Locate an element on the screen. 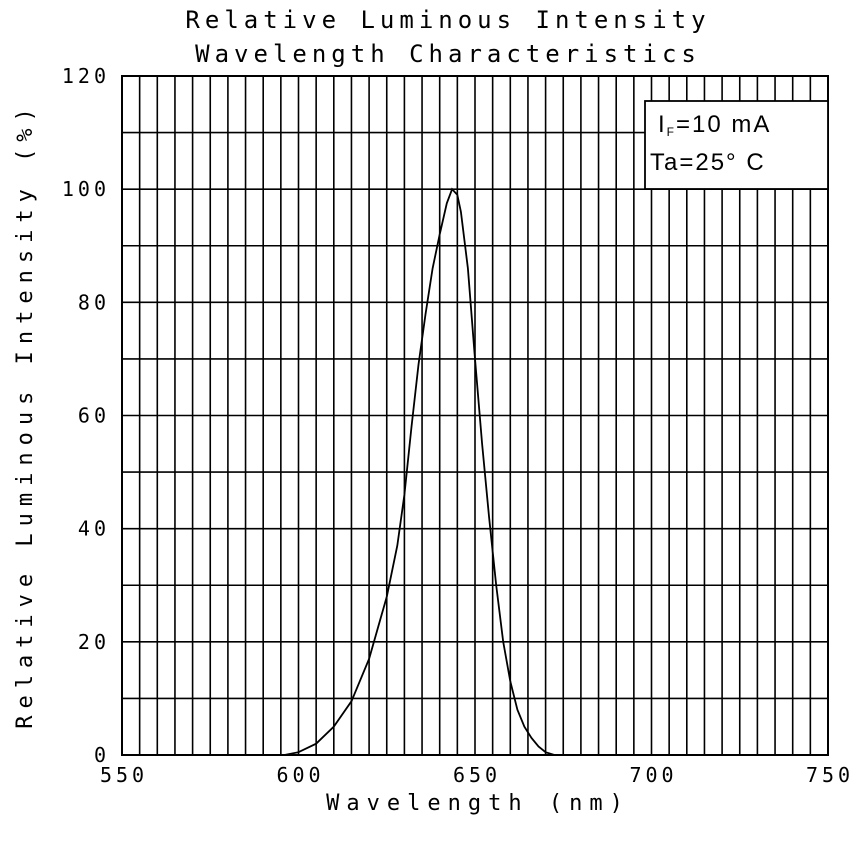 This screenshot has height=849, width=856. legend-current-subscript: F is located at coordinates (671, 132).